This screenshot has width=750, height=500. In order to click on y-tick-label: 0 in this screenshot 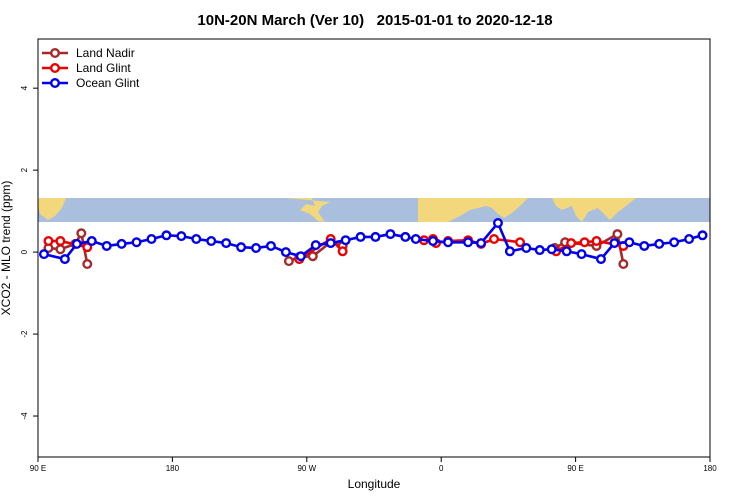, I will do `click(24, 251)`.